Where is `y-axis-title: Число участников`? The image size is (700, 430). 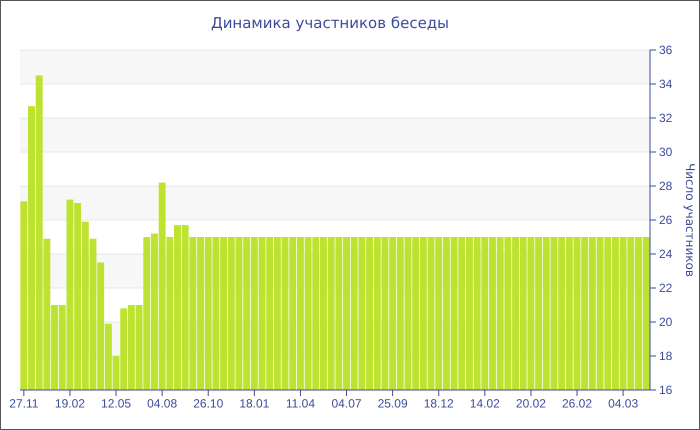 y-axis-title: Число участников is located at coordinates (690, 220).